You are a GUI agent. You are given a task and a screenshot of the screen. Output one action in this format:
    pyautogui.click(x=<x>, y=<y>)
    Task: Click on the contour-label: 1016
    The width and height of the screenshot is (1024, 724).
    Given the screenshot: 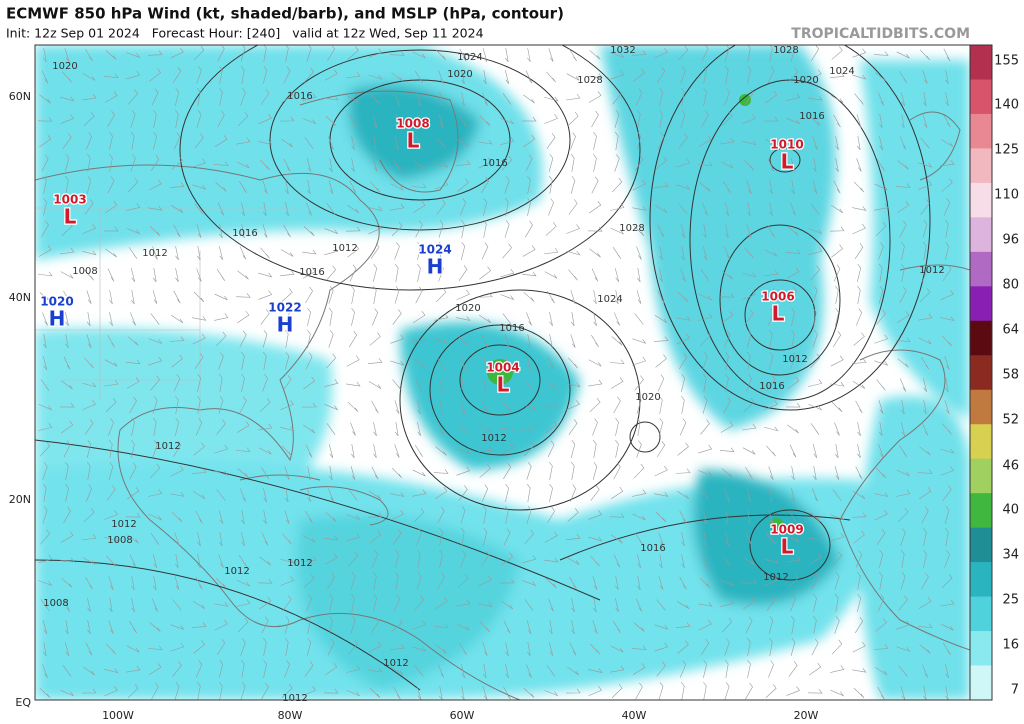 What is the action you would take?
    pyautogui.click(x=299, y=96)
    